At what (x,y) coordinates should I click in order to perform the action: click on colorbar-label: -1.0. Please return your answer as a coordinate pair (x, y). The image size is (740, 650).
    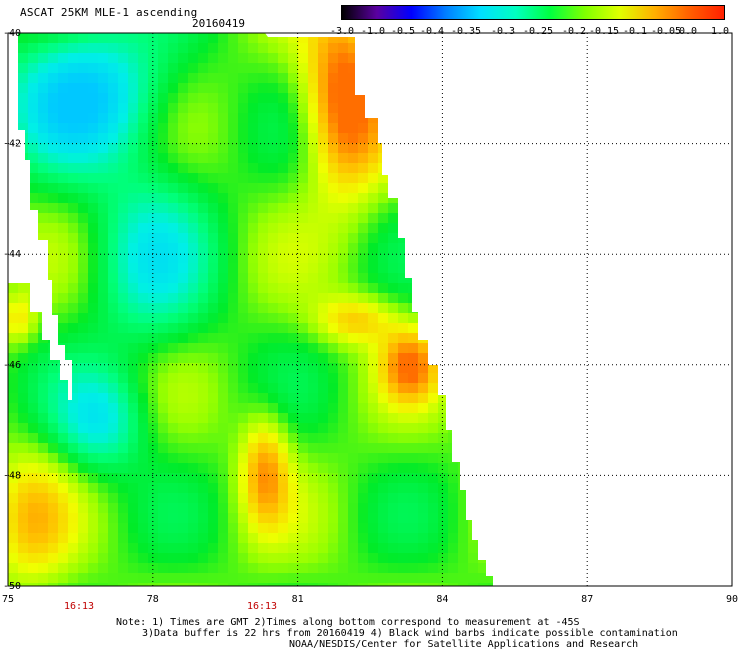
    Looking at the image, I should click on (373, 31).